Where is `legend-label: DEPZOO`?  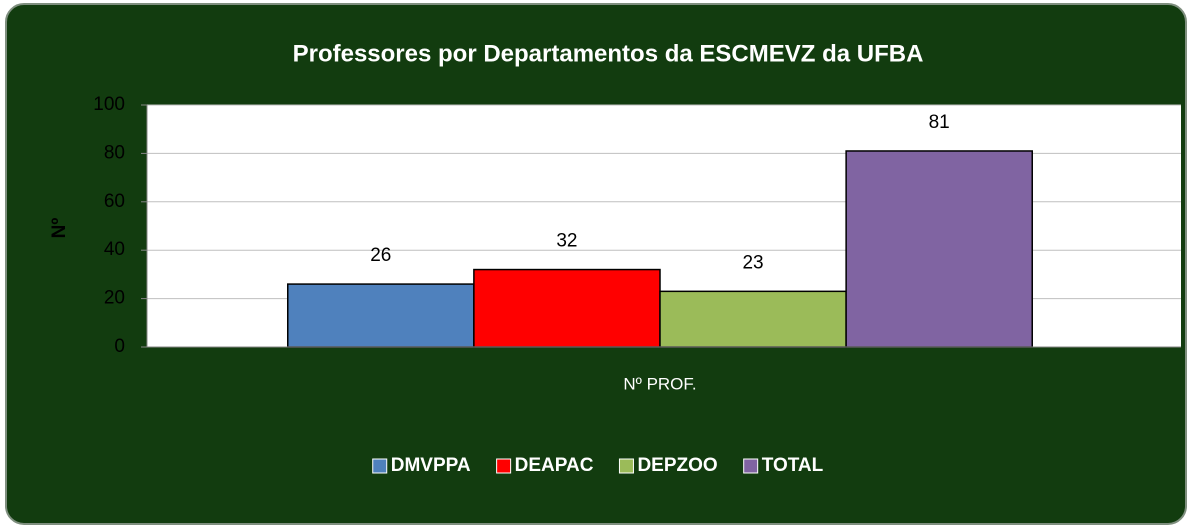
legend-label: DEPZOO is located at coordinates (677, 465).